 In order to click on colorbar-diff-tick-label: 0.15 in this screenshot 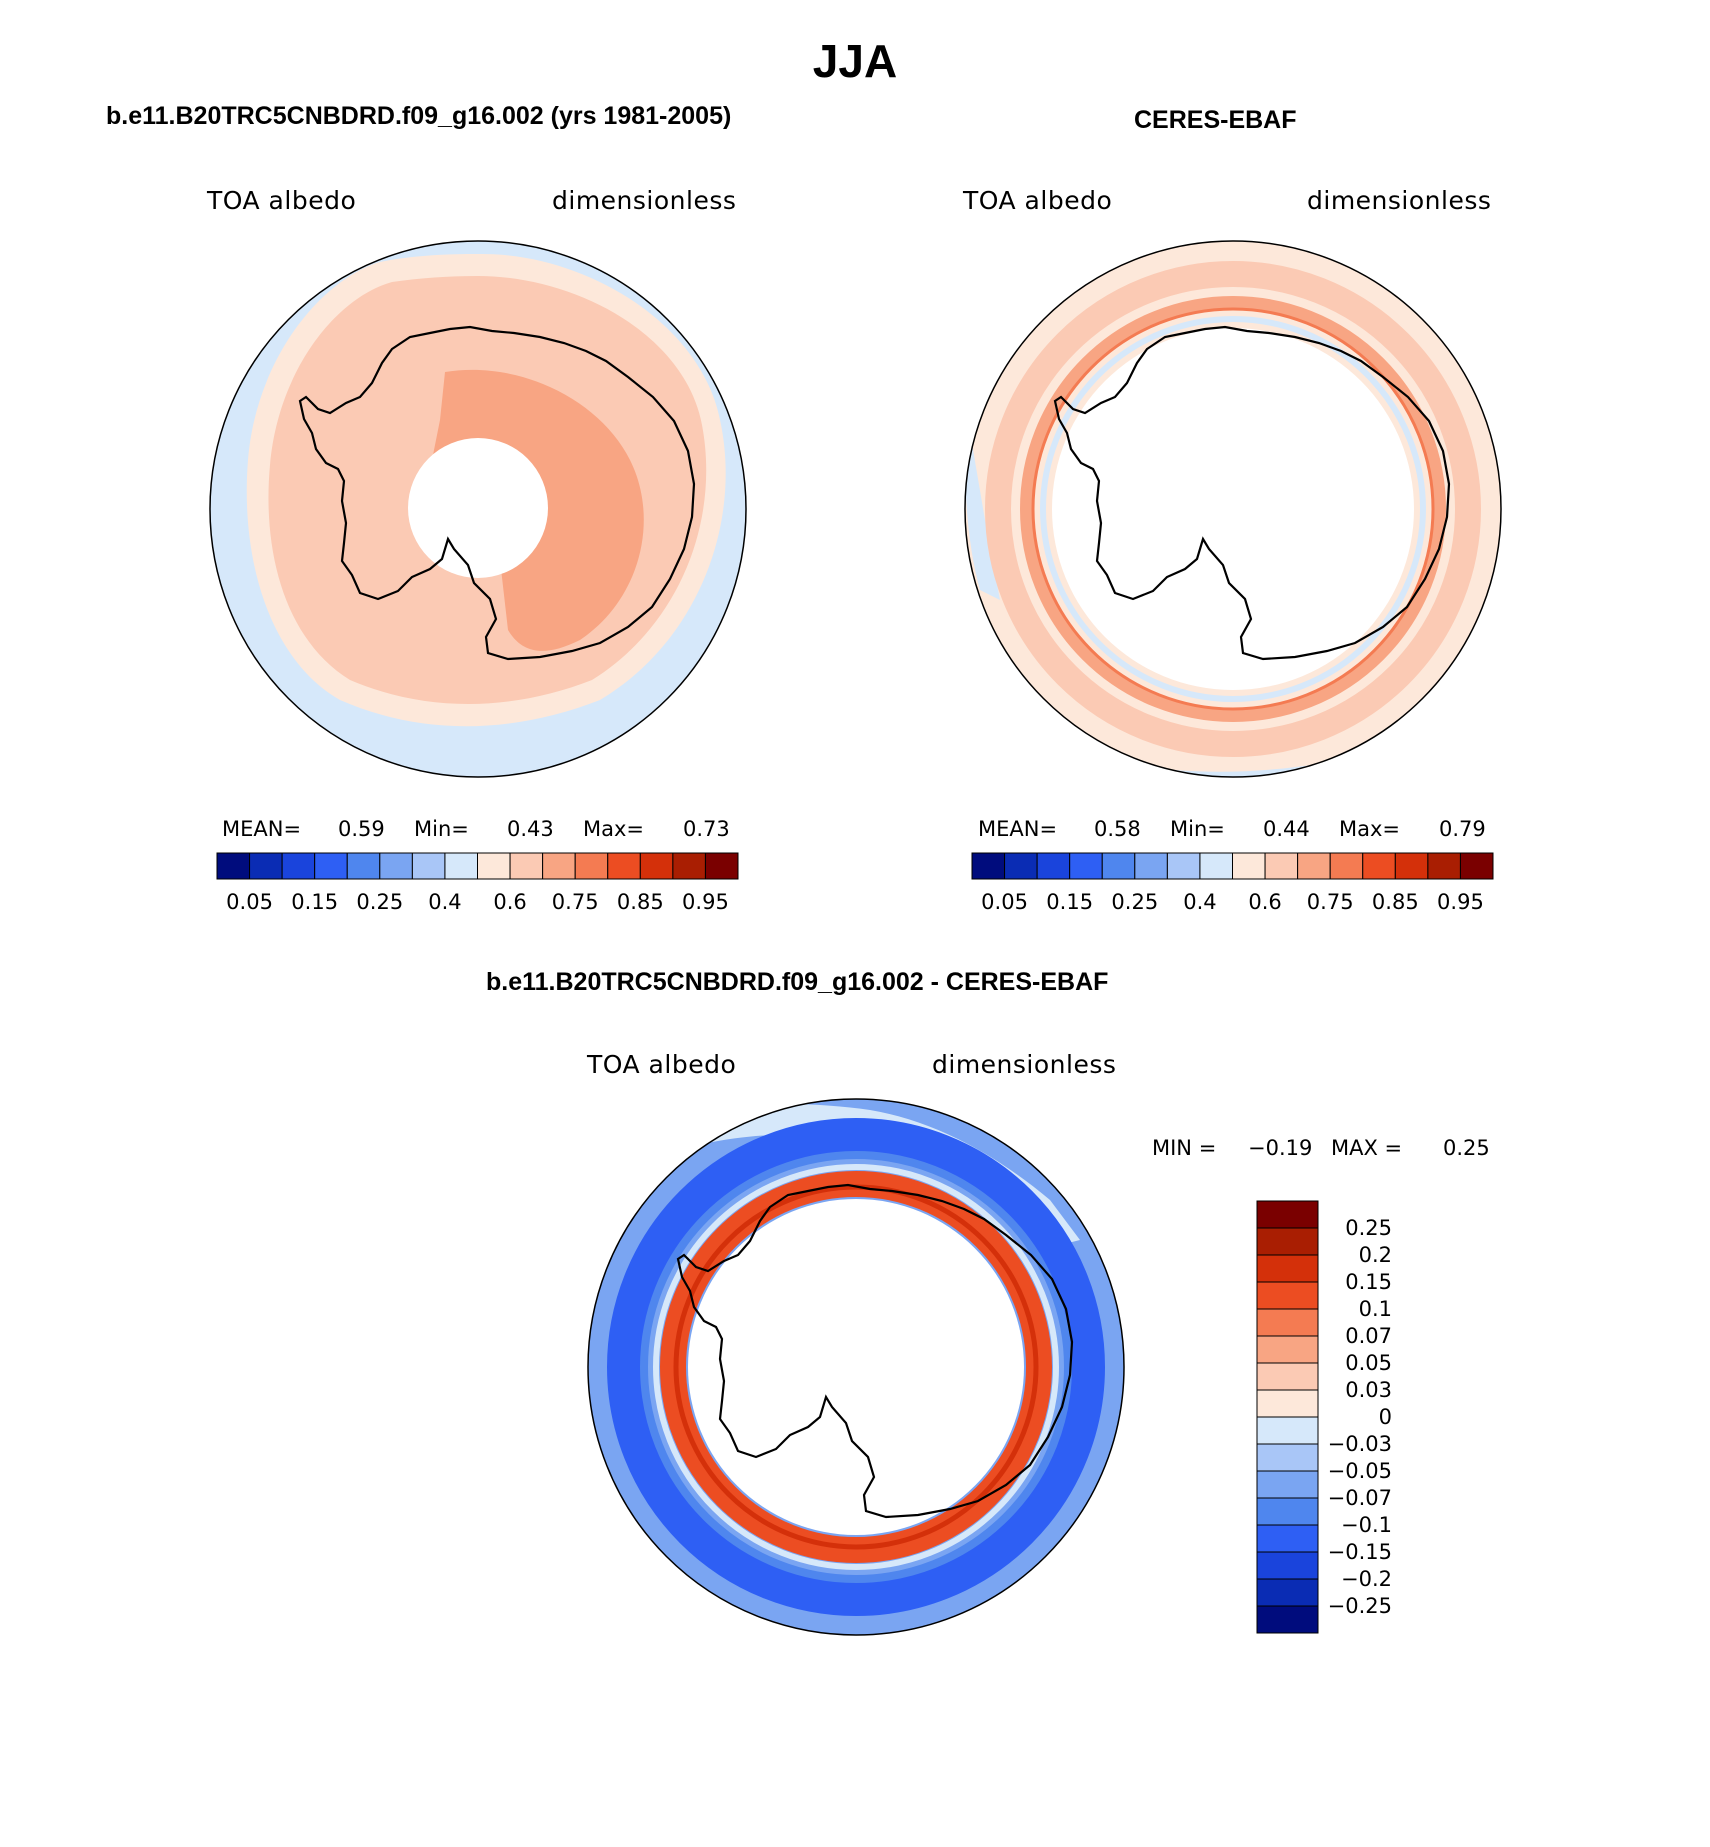, I will do `click(1368, 1282)`.